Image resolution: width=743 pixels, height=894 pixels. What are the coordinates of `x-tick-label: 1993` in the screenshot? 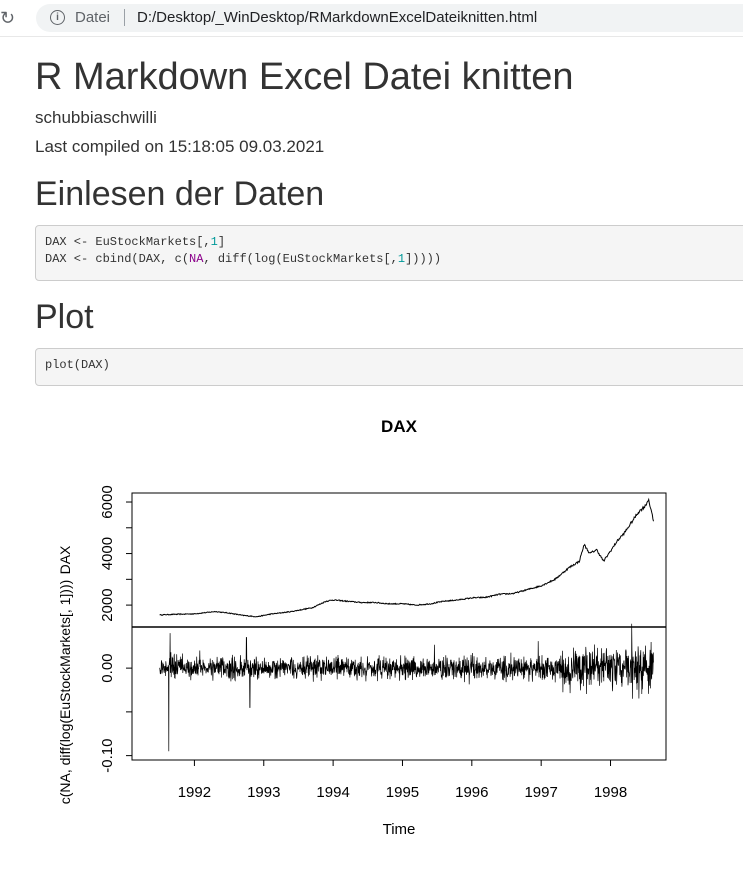 It's located at (263, 792).